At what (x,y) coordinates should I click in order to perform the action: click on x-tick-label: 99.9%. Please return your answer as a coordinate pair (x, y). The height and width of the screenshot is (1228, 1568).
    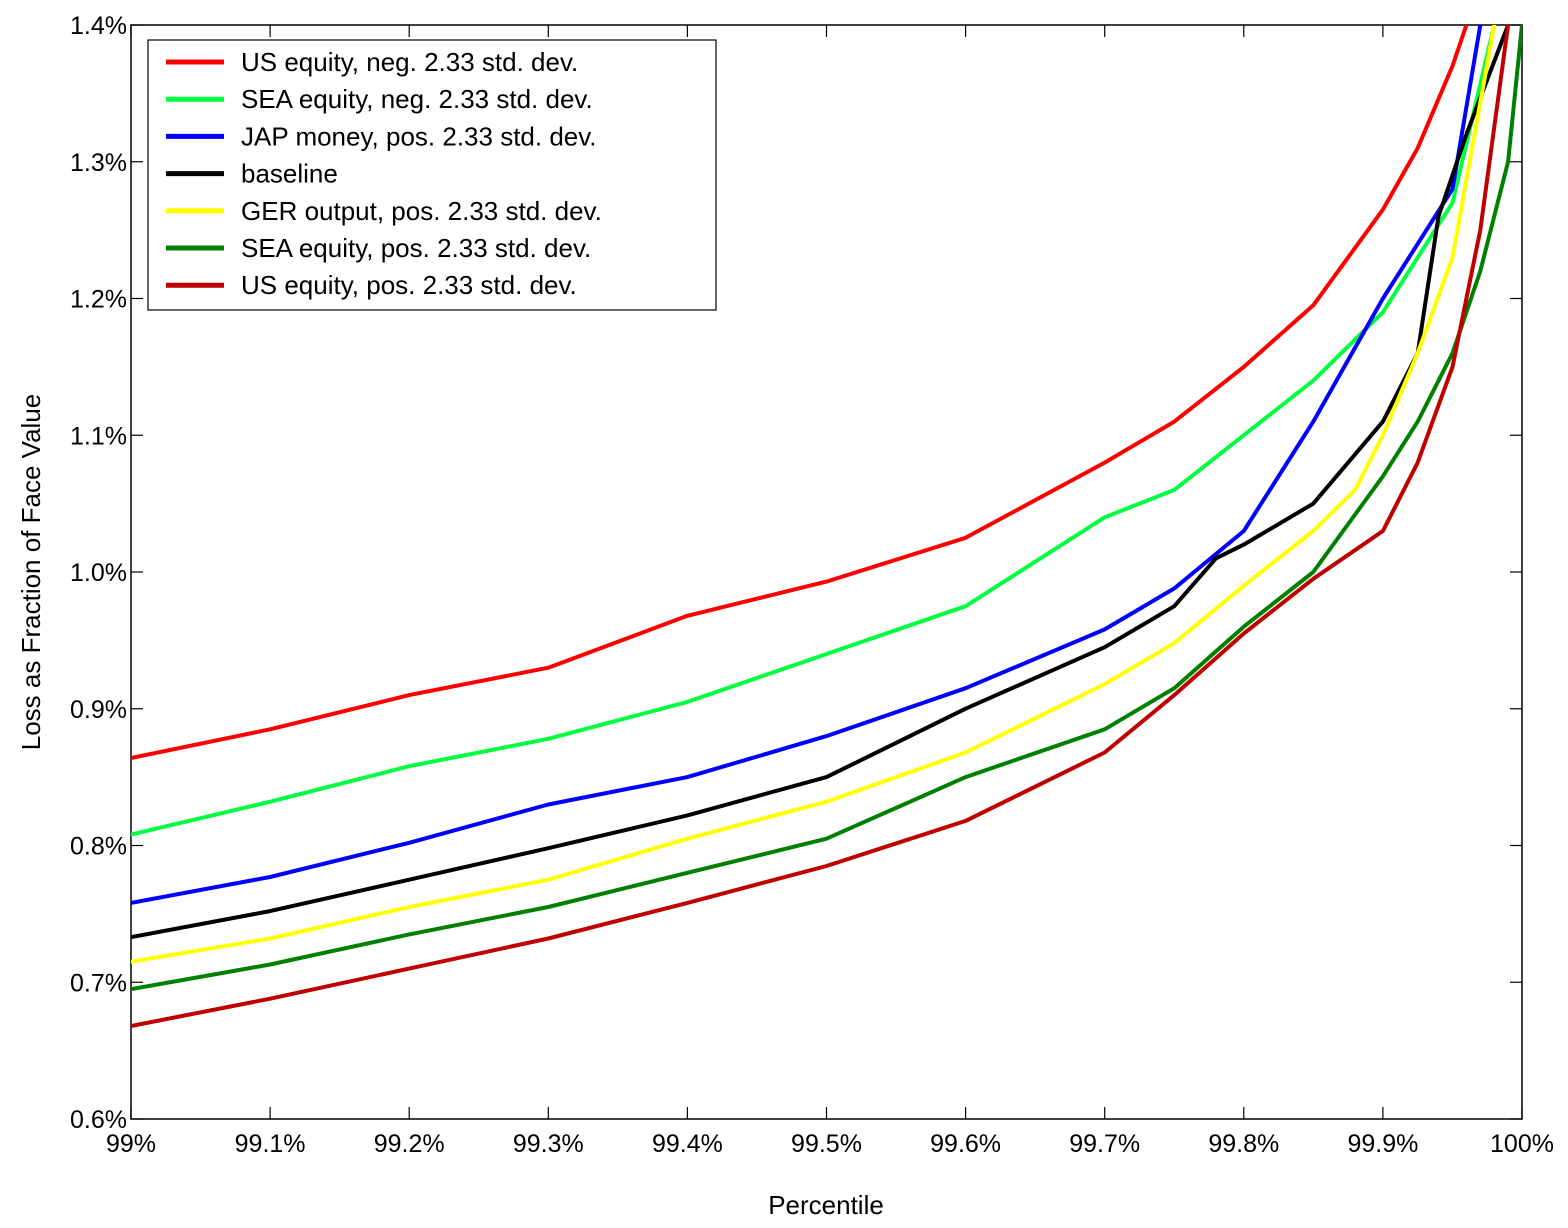
    Looking at the image, I should click on (1382, 1144).